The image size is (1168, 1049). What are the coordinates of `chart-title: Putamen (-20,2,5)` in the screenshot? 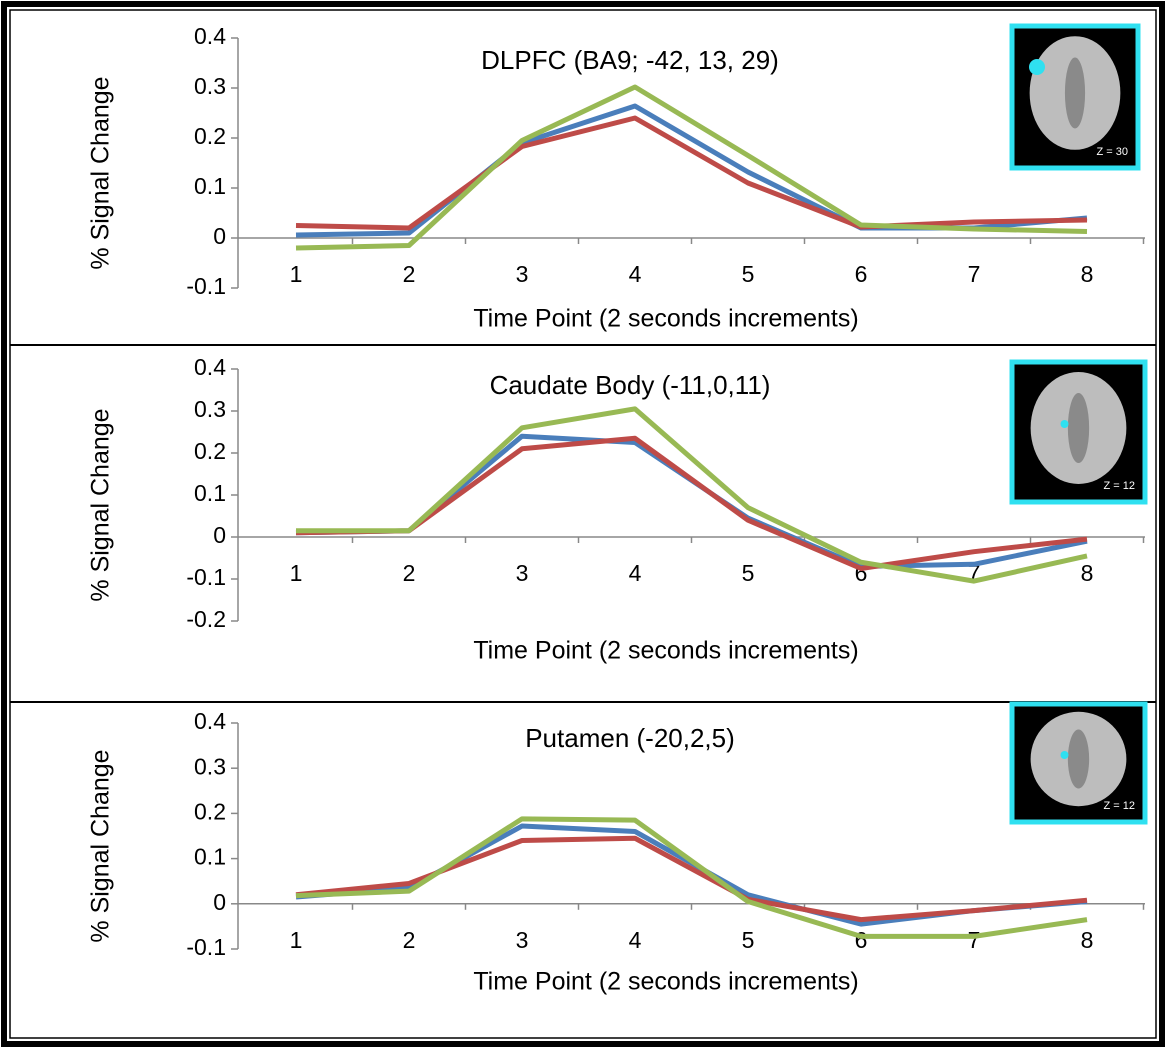 It's located at (630, 738).